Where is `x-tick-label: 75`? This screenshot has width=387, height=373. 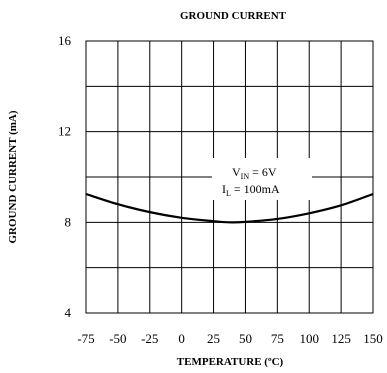 x-tick-label: 75 is located at coordinates (277, 338).